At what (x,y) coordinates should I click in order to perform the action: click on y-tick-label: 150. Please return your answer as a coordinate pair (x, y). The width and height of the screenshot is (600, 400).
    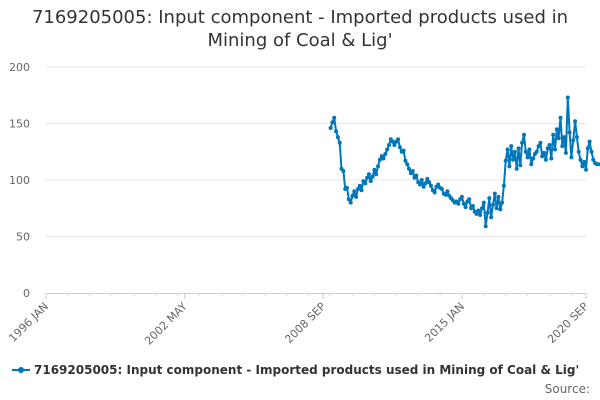
    Looking at the image, I should click on (19, 124).